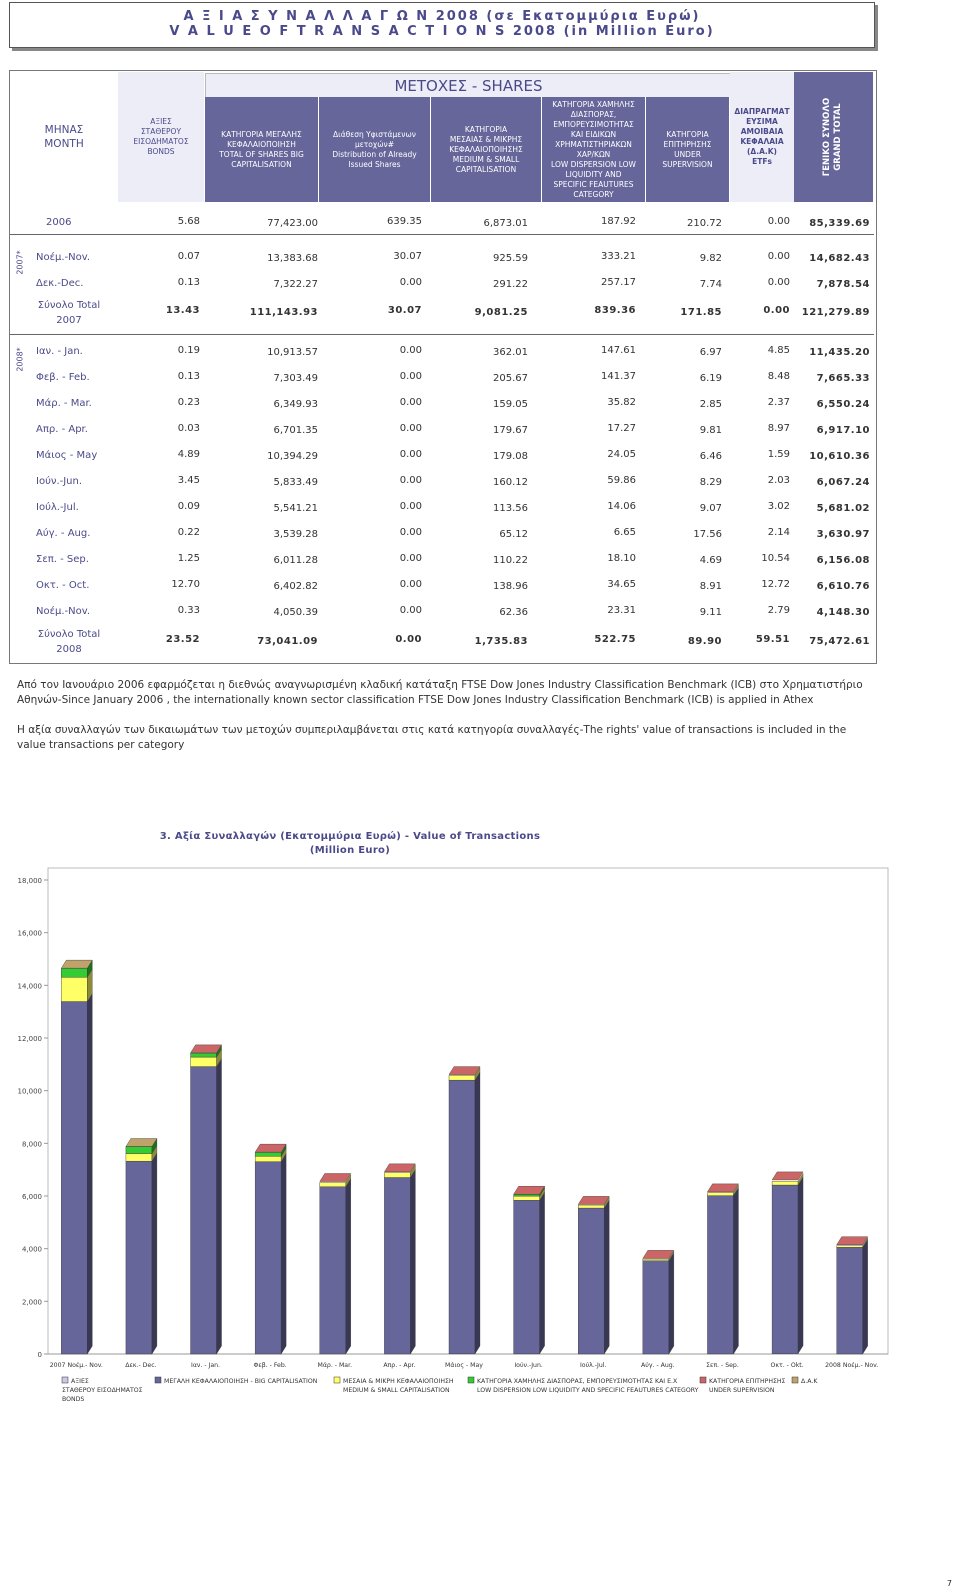 This screenshot has height=1594, width=960. I want to click on row-label: Μάρ. - Mar., so click(64, 403).